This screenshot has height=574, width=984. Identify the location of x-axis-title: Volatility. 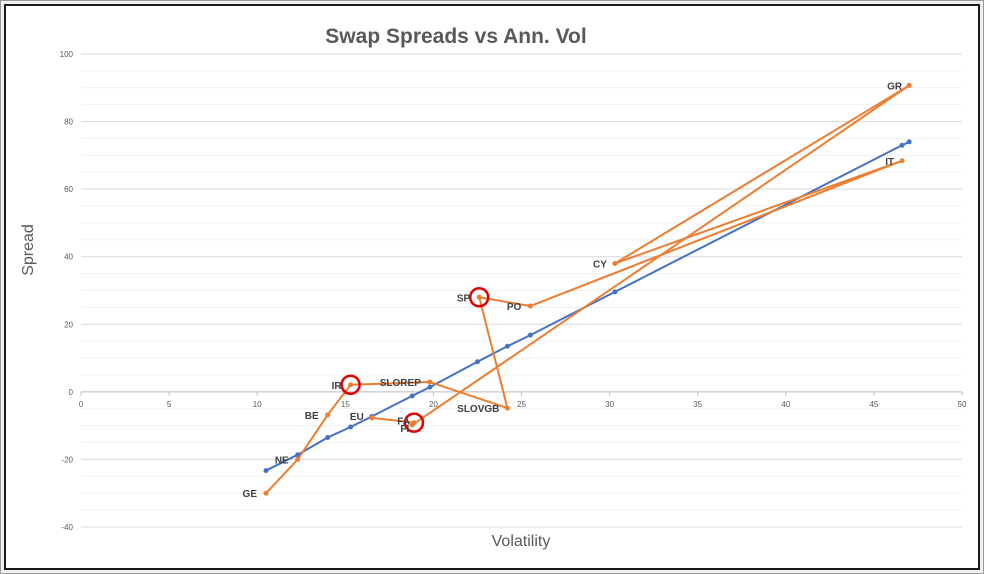
(521, 541).